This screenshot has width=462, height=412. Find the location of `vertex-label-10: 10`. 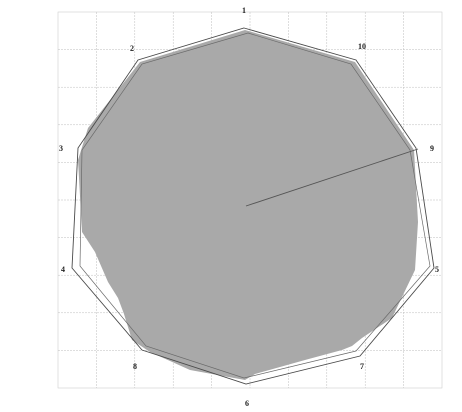

vertex-label-10: 10 is located at coordinates (362, 46).